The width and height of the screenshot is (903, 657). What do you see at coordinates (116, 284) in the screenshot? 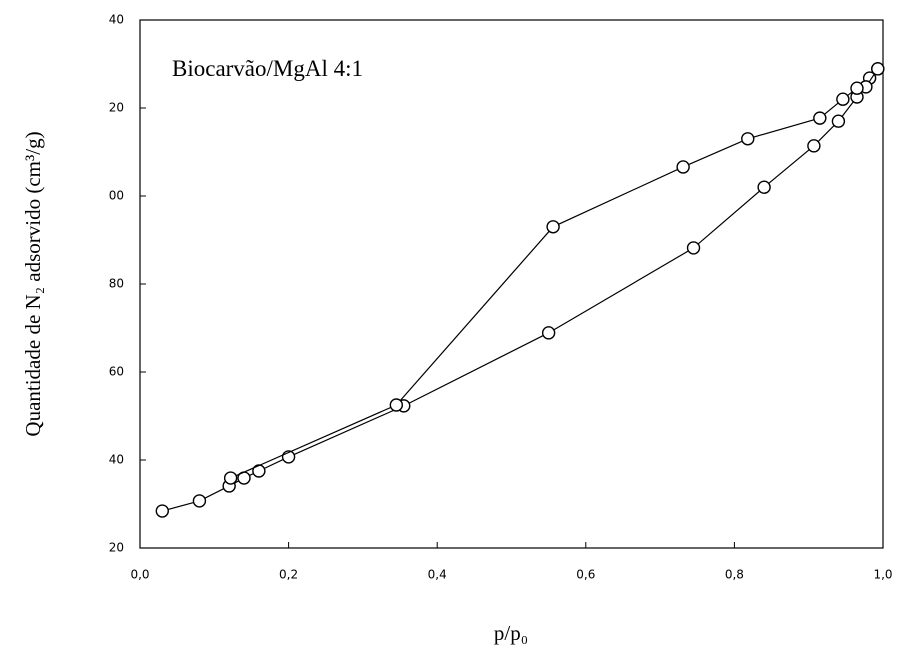
I see `y-tick-label: 80` at bounding box center [116, 284].